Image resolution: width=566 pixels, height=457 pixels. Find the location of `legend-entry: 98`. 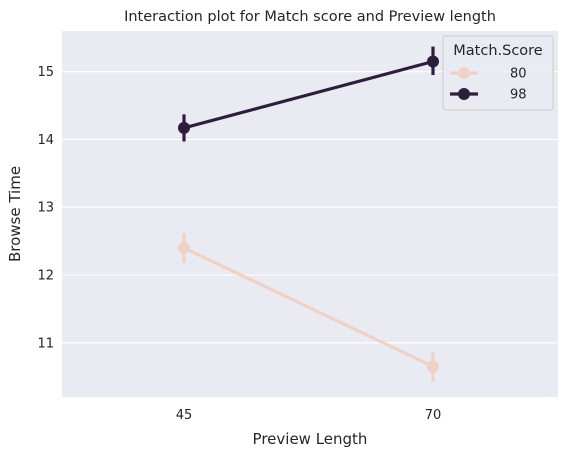

legend-entry: 98 is located at coordinates (488, 95).